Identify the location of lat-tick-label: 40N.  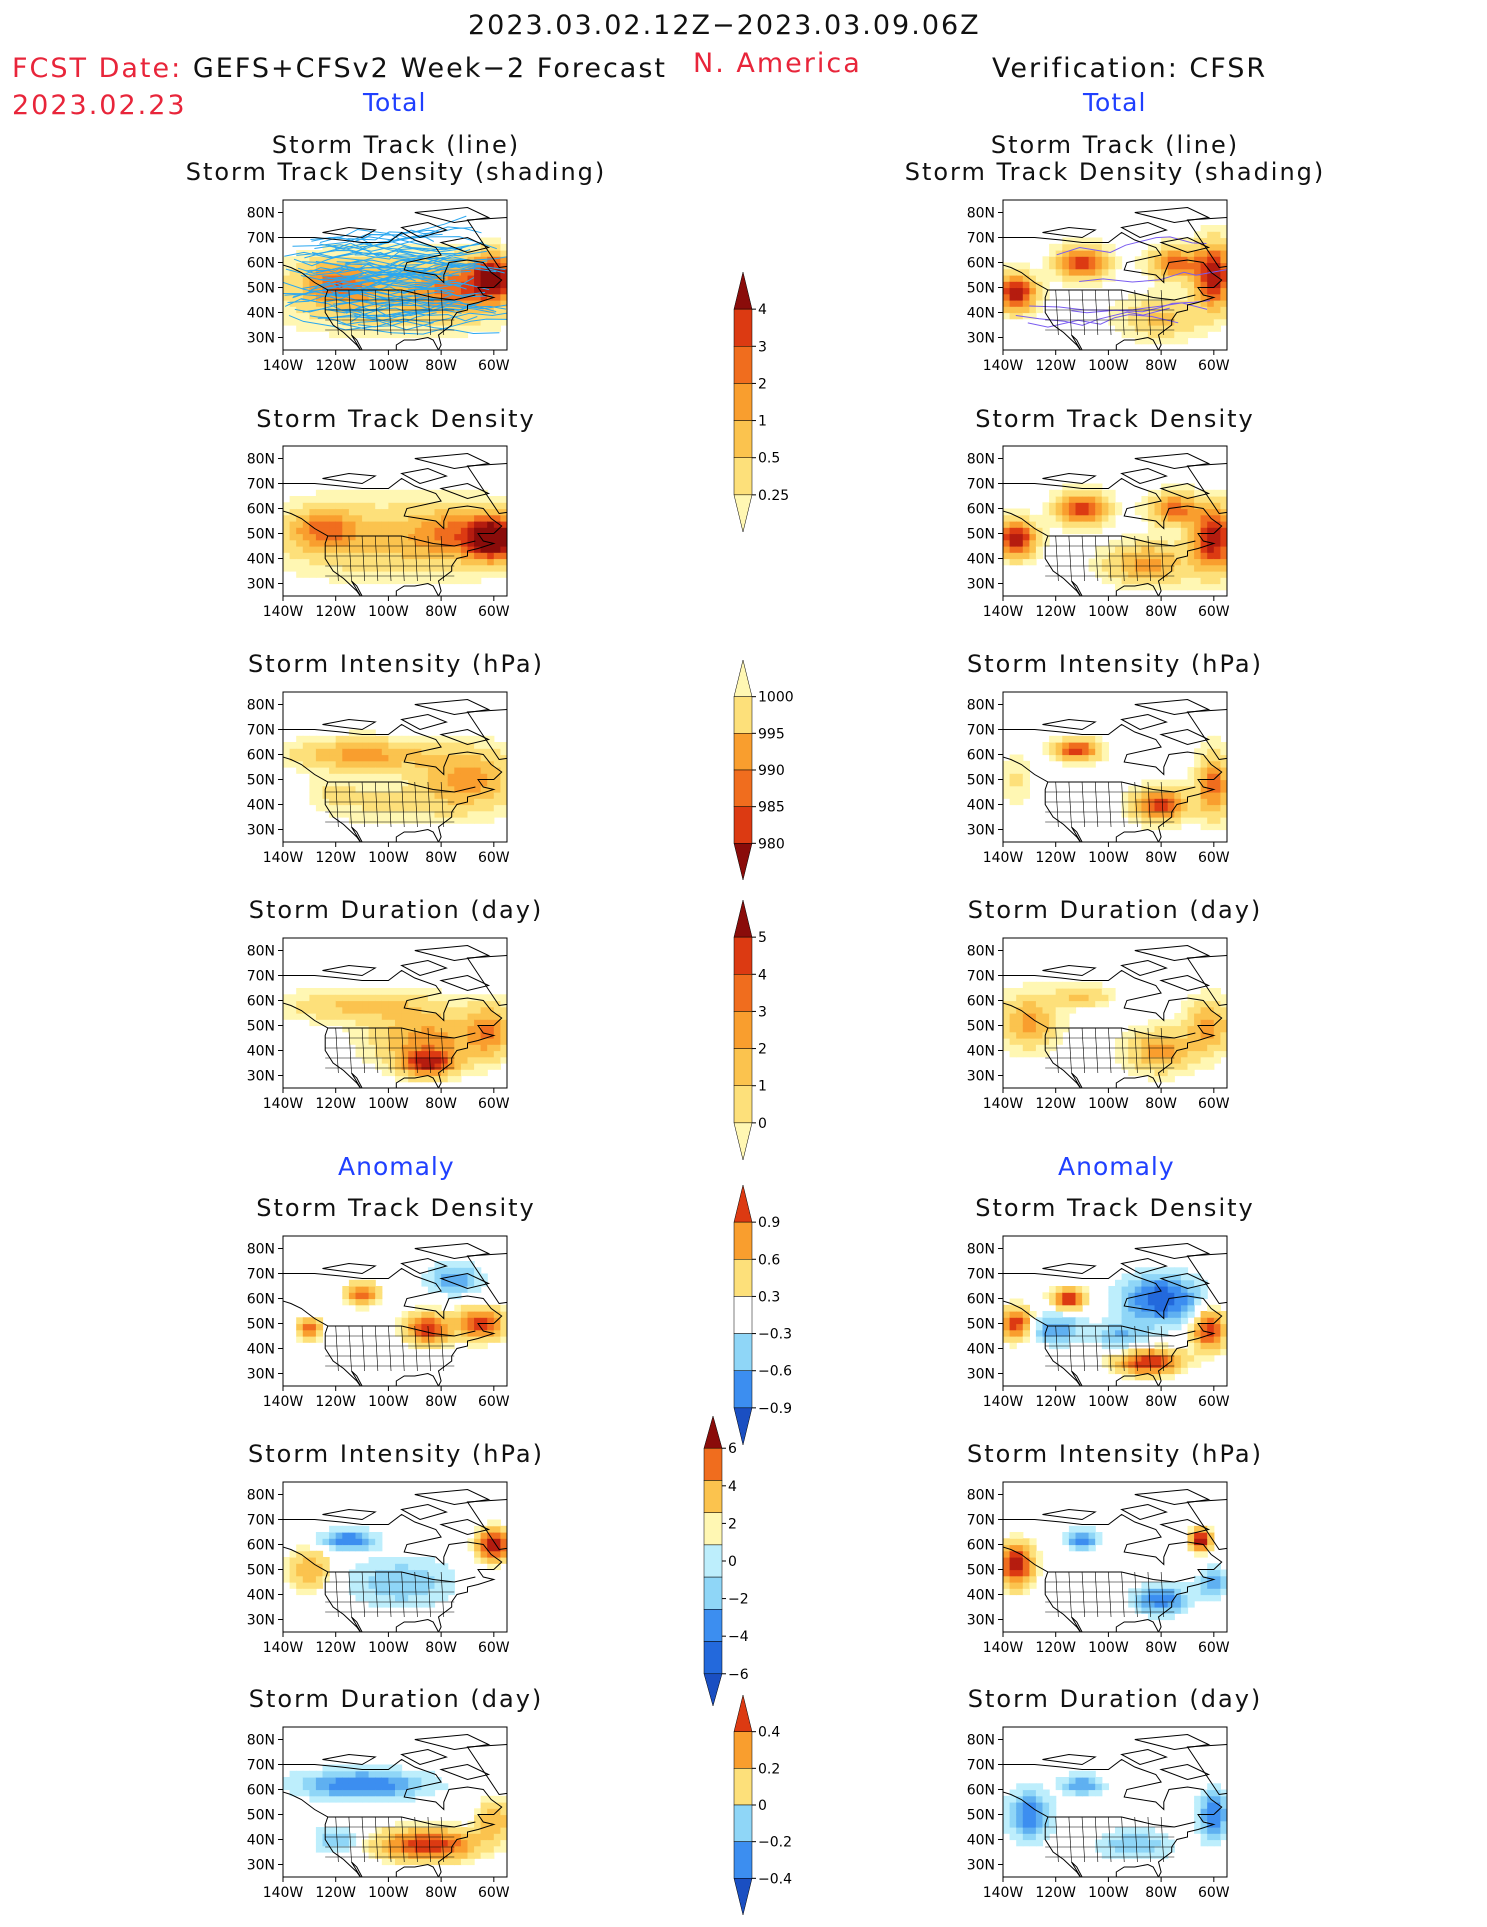
(261, 1350).